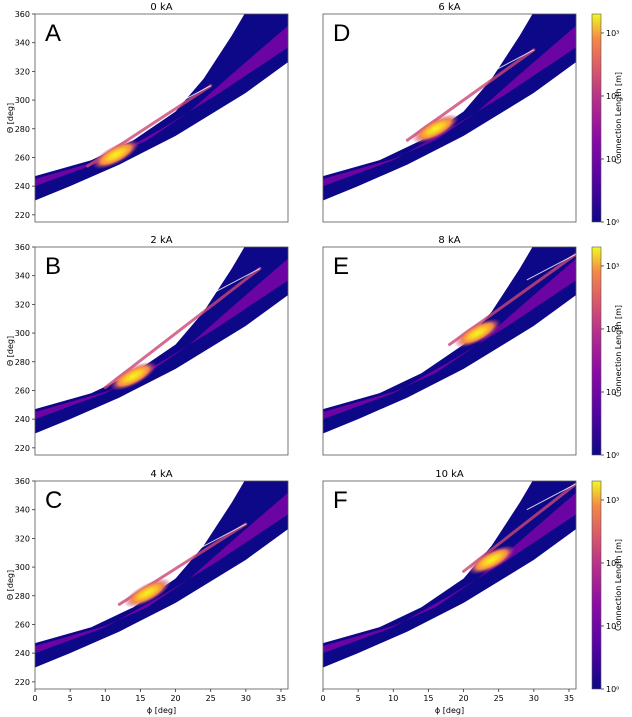 The height and width of the screenshot is (717, 632). What do you see at coordinates (449, 240) in the screenshot?
I see `panel-title: 8 kA` at bounding box center [449, 240].